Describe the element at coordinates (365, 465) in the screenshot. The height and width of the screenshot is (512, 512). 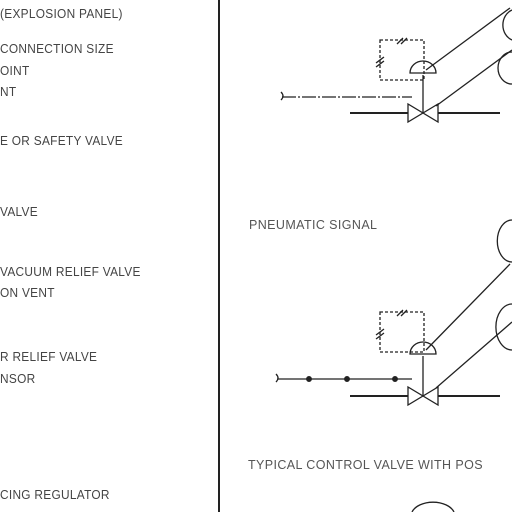
I see `typical-control-valve-caption: TYPICAL CONTROL VALVE WITH POS` at that location.